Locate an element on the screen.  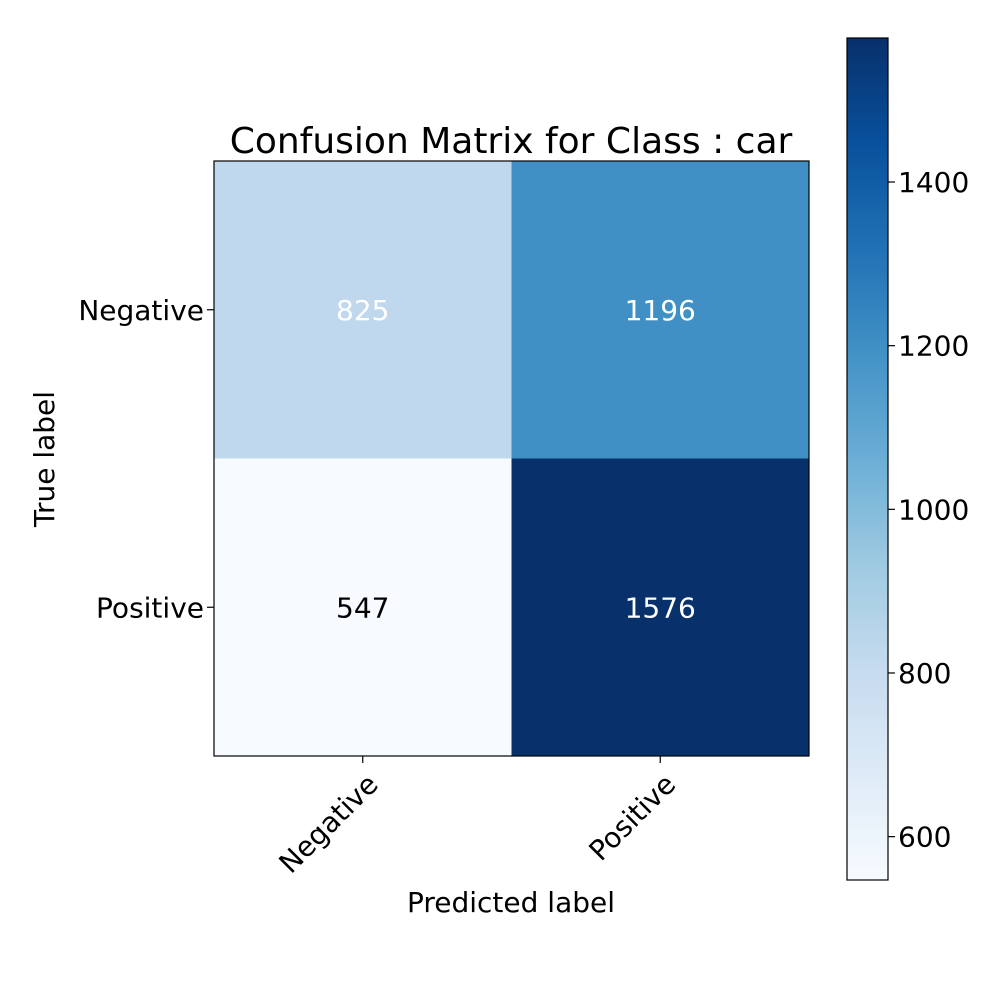
x-axis-title: Predicted label is located at coordinates (511, 902).